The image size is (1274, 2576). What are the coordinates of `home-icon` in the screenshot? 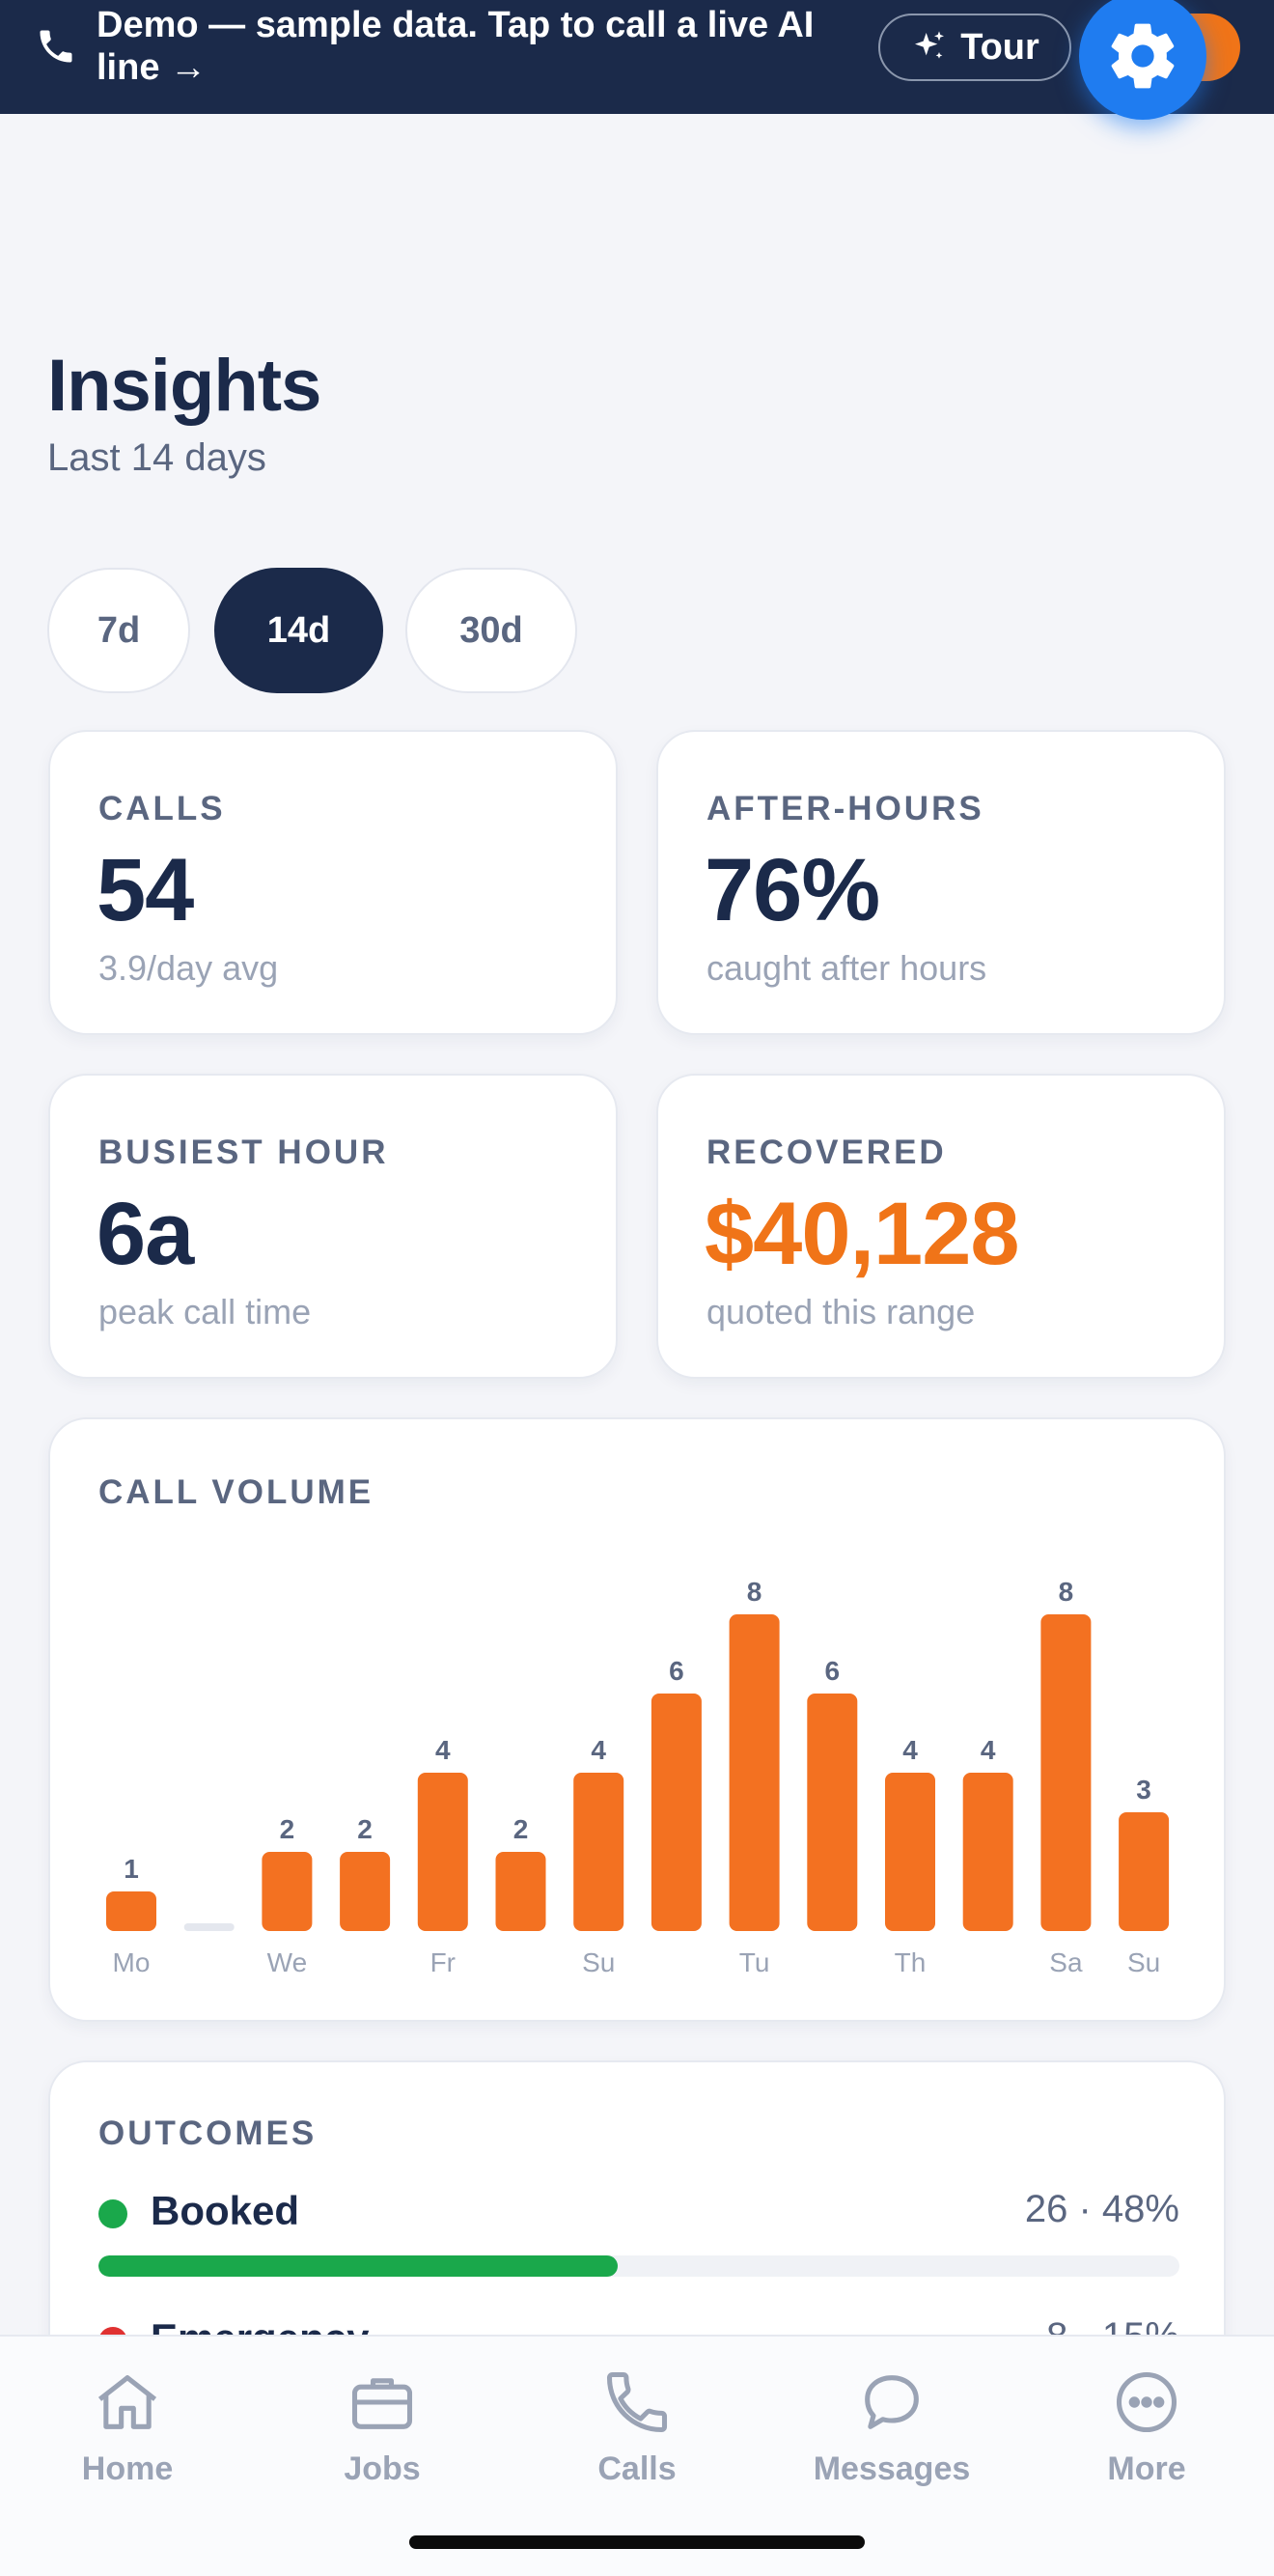 It's located at (127, 2402).